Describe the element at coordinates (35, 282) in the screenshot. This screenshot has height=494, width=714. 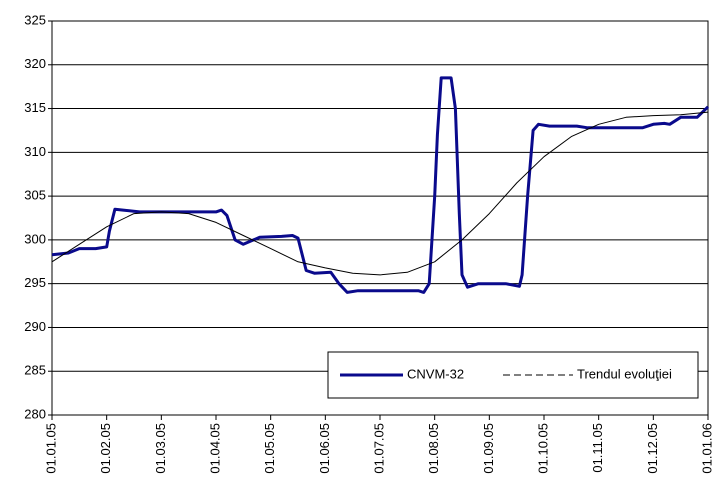
I see `y-tick-label: 295` at that location.